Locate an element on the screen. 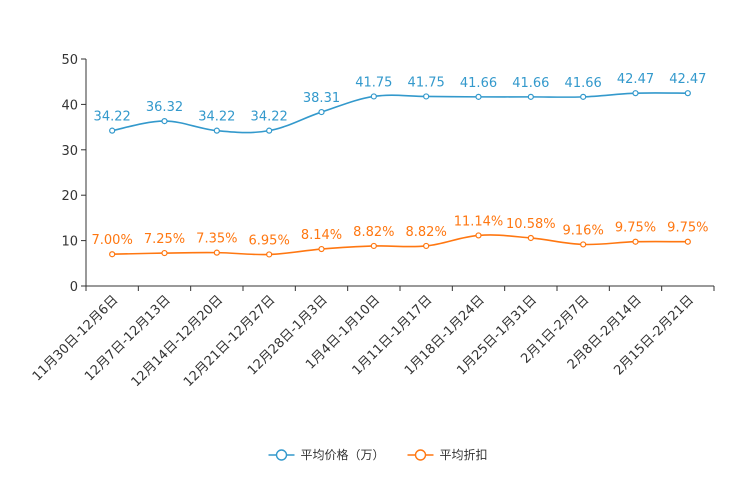  series-0-data-label: 38.31 is located at coordinates (321, 98).